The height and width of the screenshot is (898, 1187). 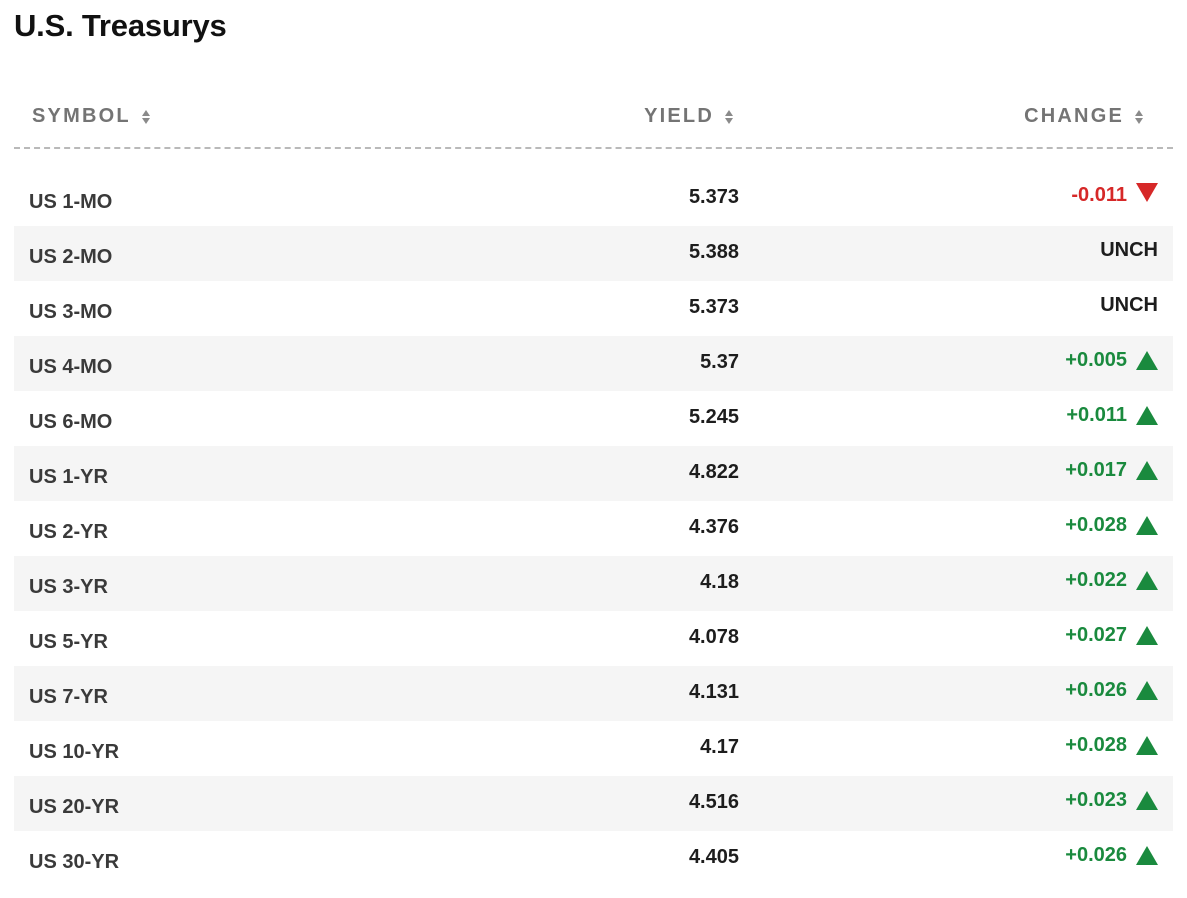 I want to click on symbol-column-header: SYMBOL, so click(x=91, y=116).